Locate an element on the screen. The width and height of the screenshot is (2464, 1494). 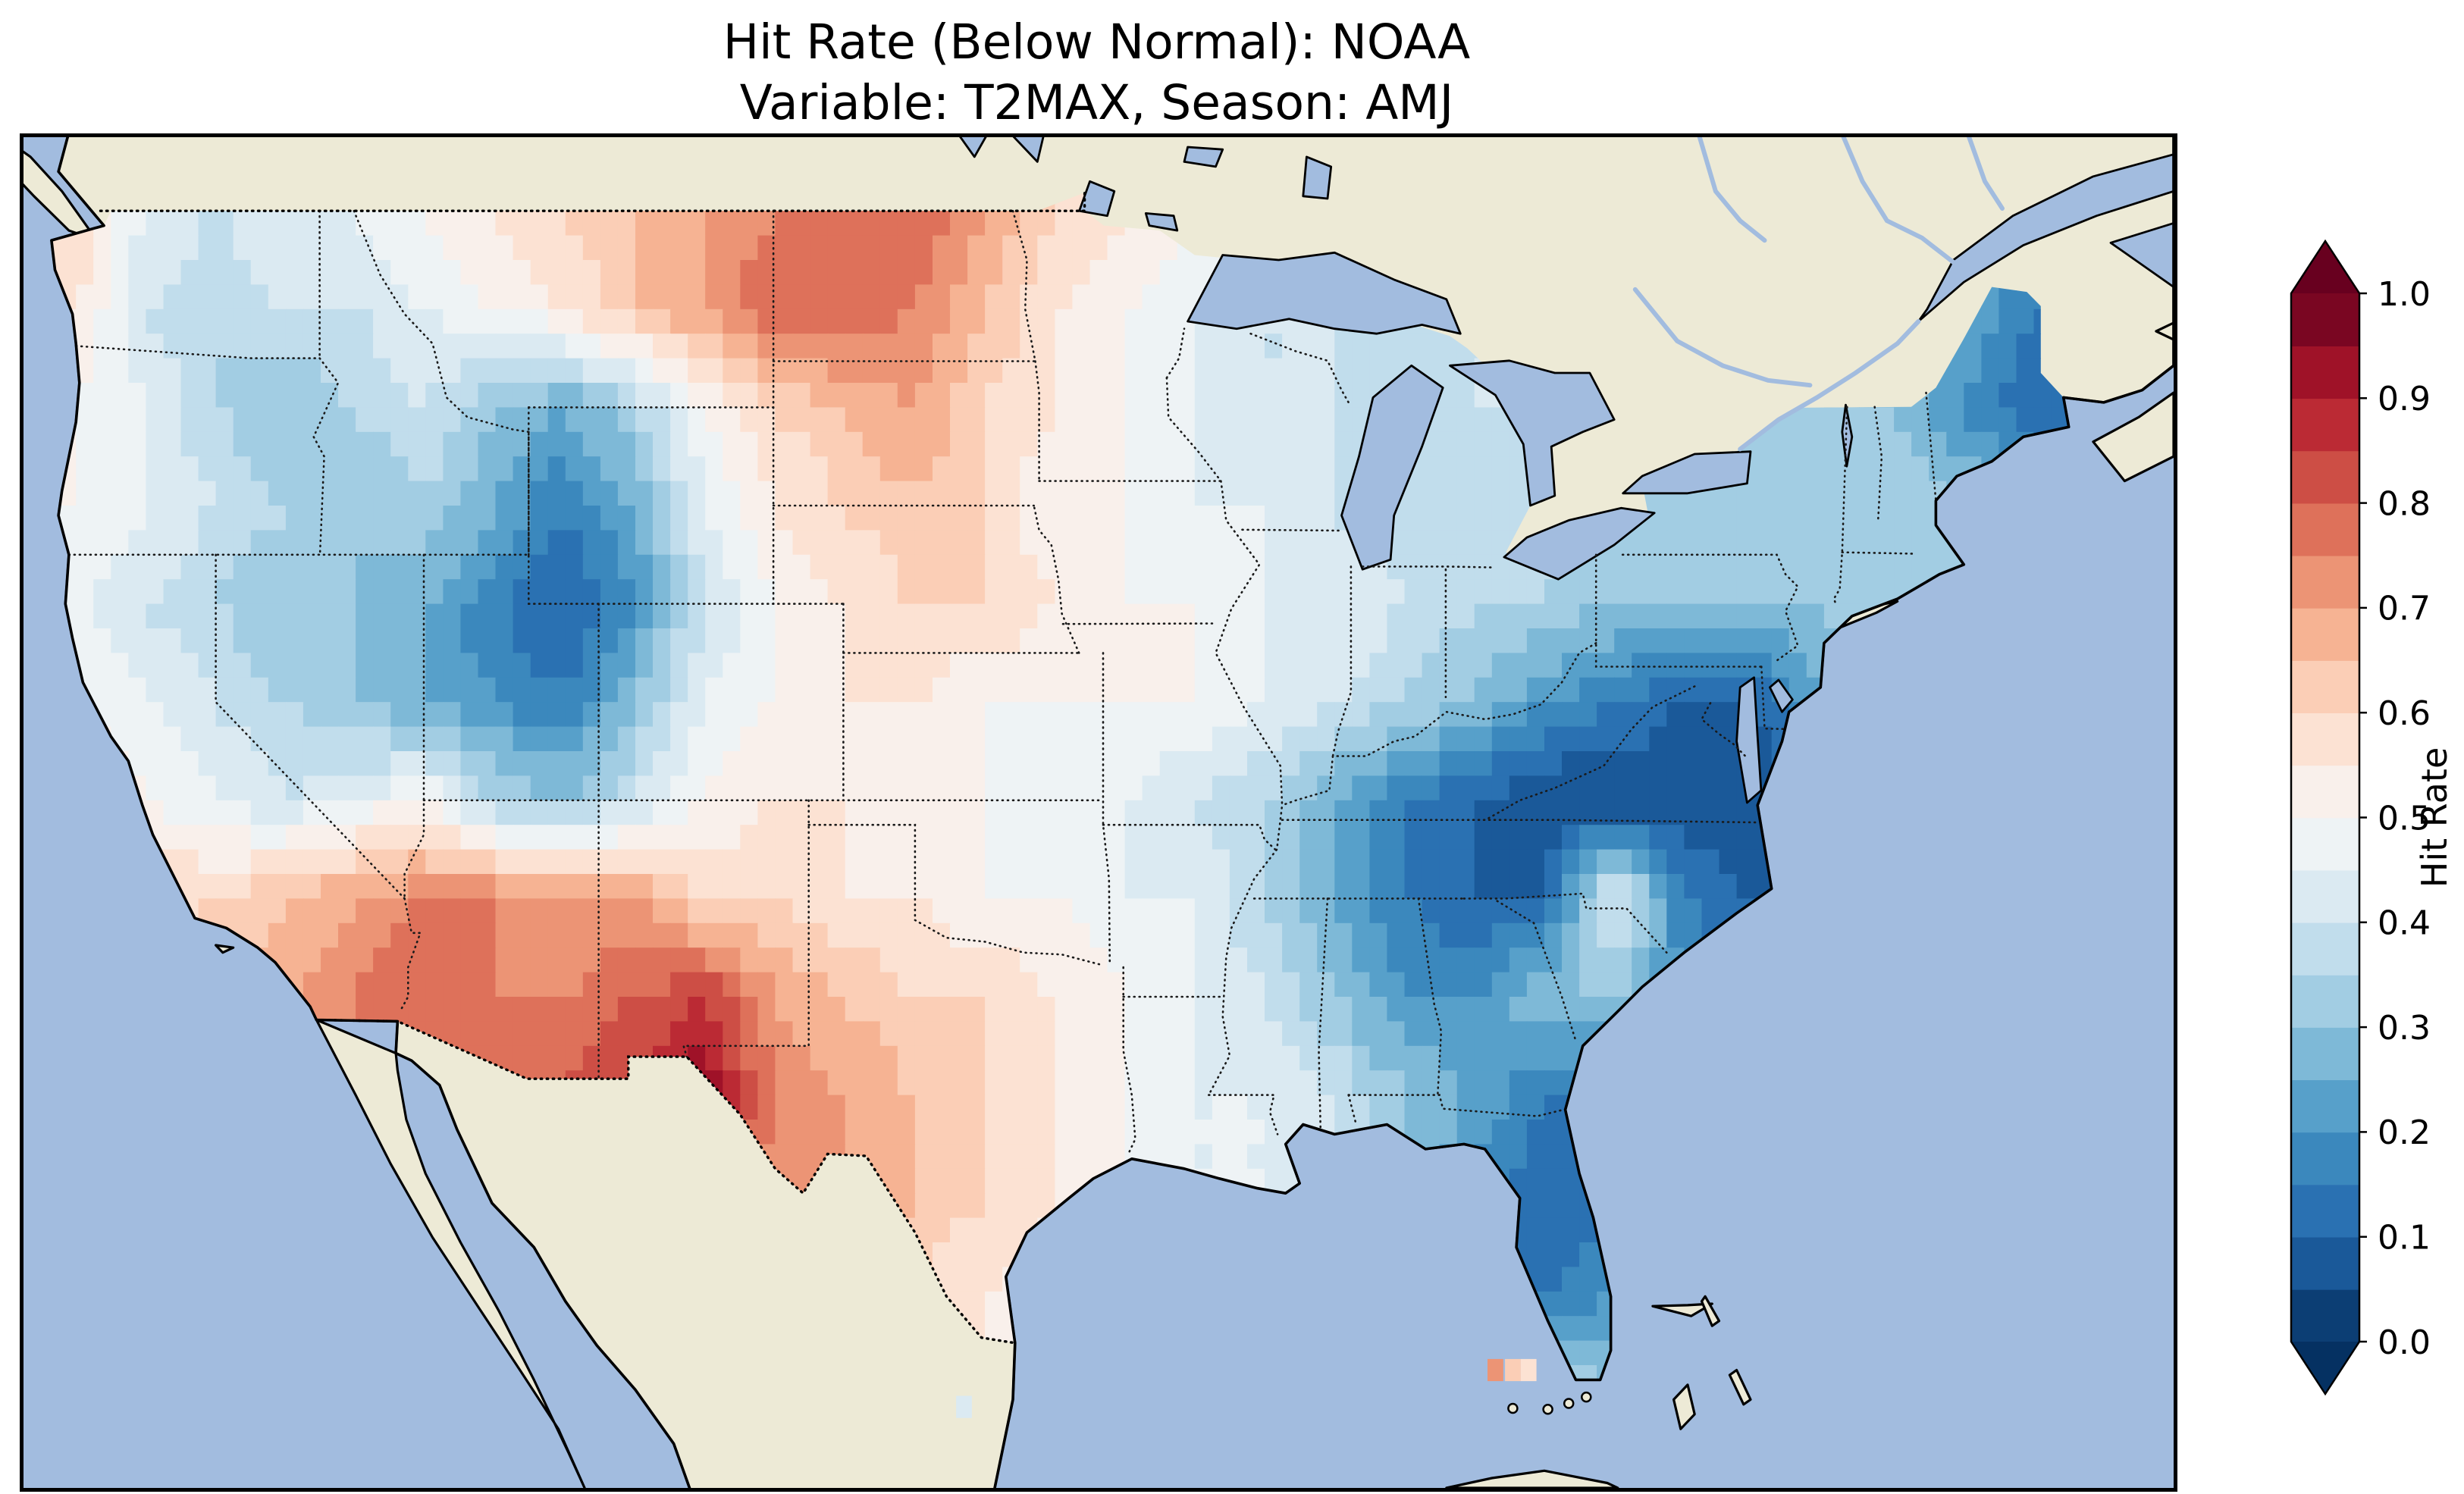
colorbar-tick-label: 0.4 is located at coordinates (2404, 923).